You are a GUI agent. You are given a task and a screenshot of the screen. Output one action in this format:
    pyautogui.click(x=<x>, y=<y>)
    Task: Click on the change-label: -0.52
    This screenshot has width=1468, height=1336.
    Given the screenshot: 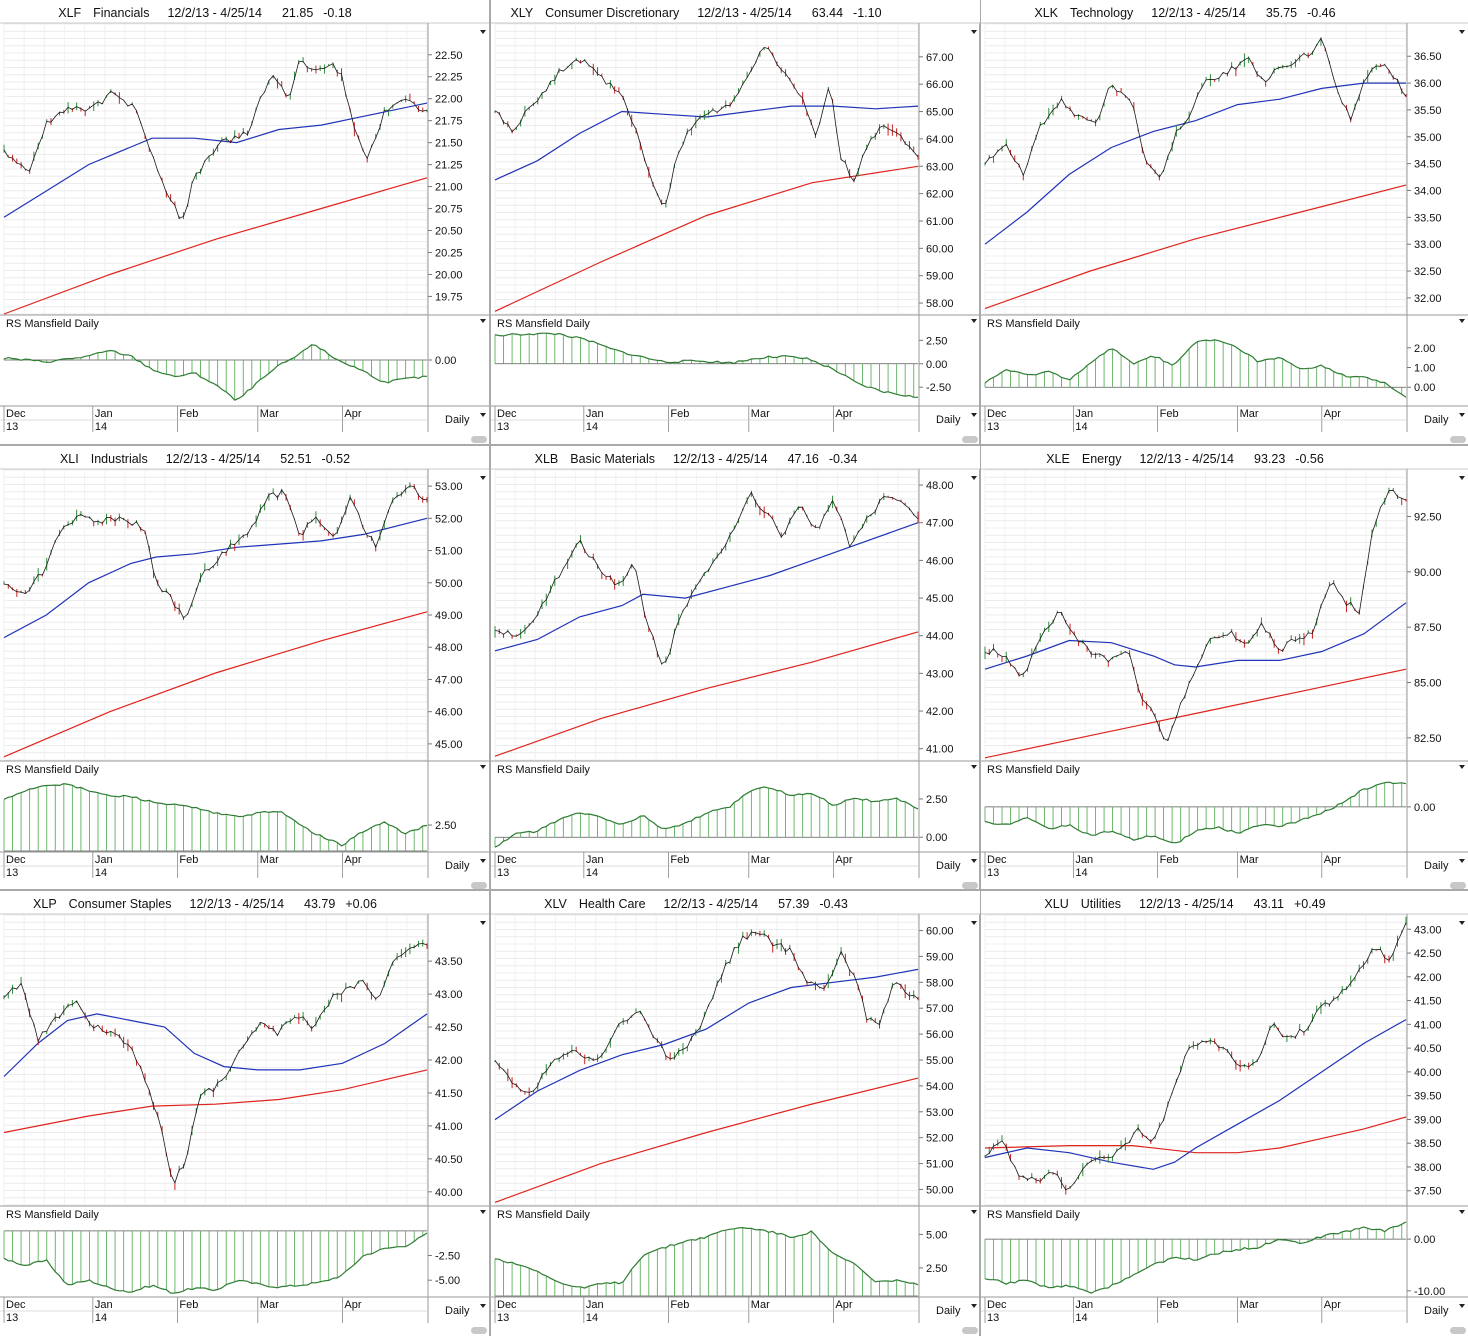 What is the action you would take?
    pyautogui.click(x=336, y=459)
    